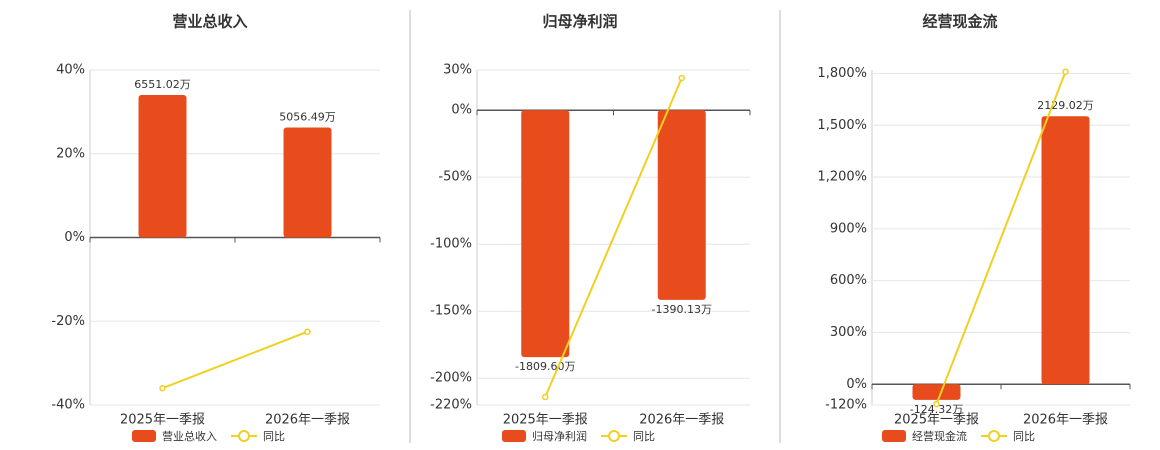 The height and width of the screenshot is (450, 1160). Describe the element at coordinates (68, 405) in the screenshot. I see `y-tick-label: -40%` at that location.